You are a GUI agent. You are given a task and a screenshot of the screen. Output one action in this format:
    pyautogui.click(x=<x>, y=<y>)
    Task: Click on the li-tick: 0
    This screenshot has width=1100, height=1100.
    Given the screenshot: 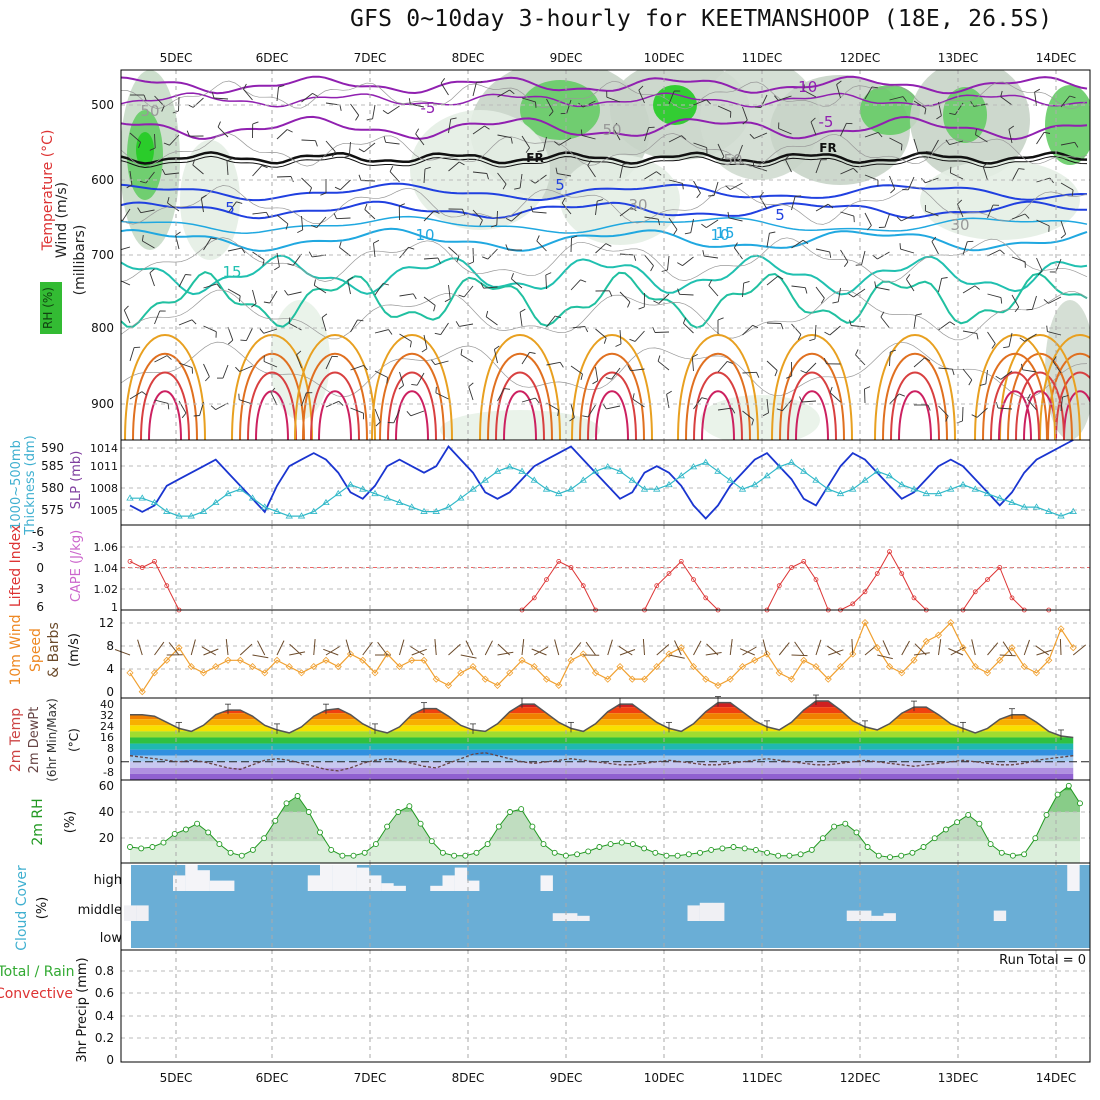 What is the action you would take?
    pyautogui.click(x=40, y=568)
    